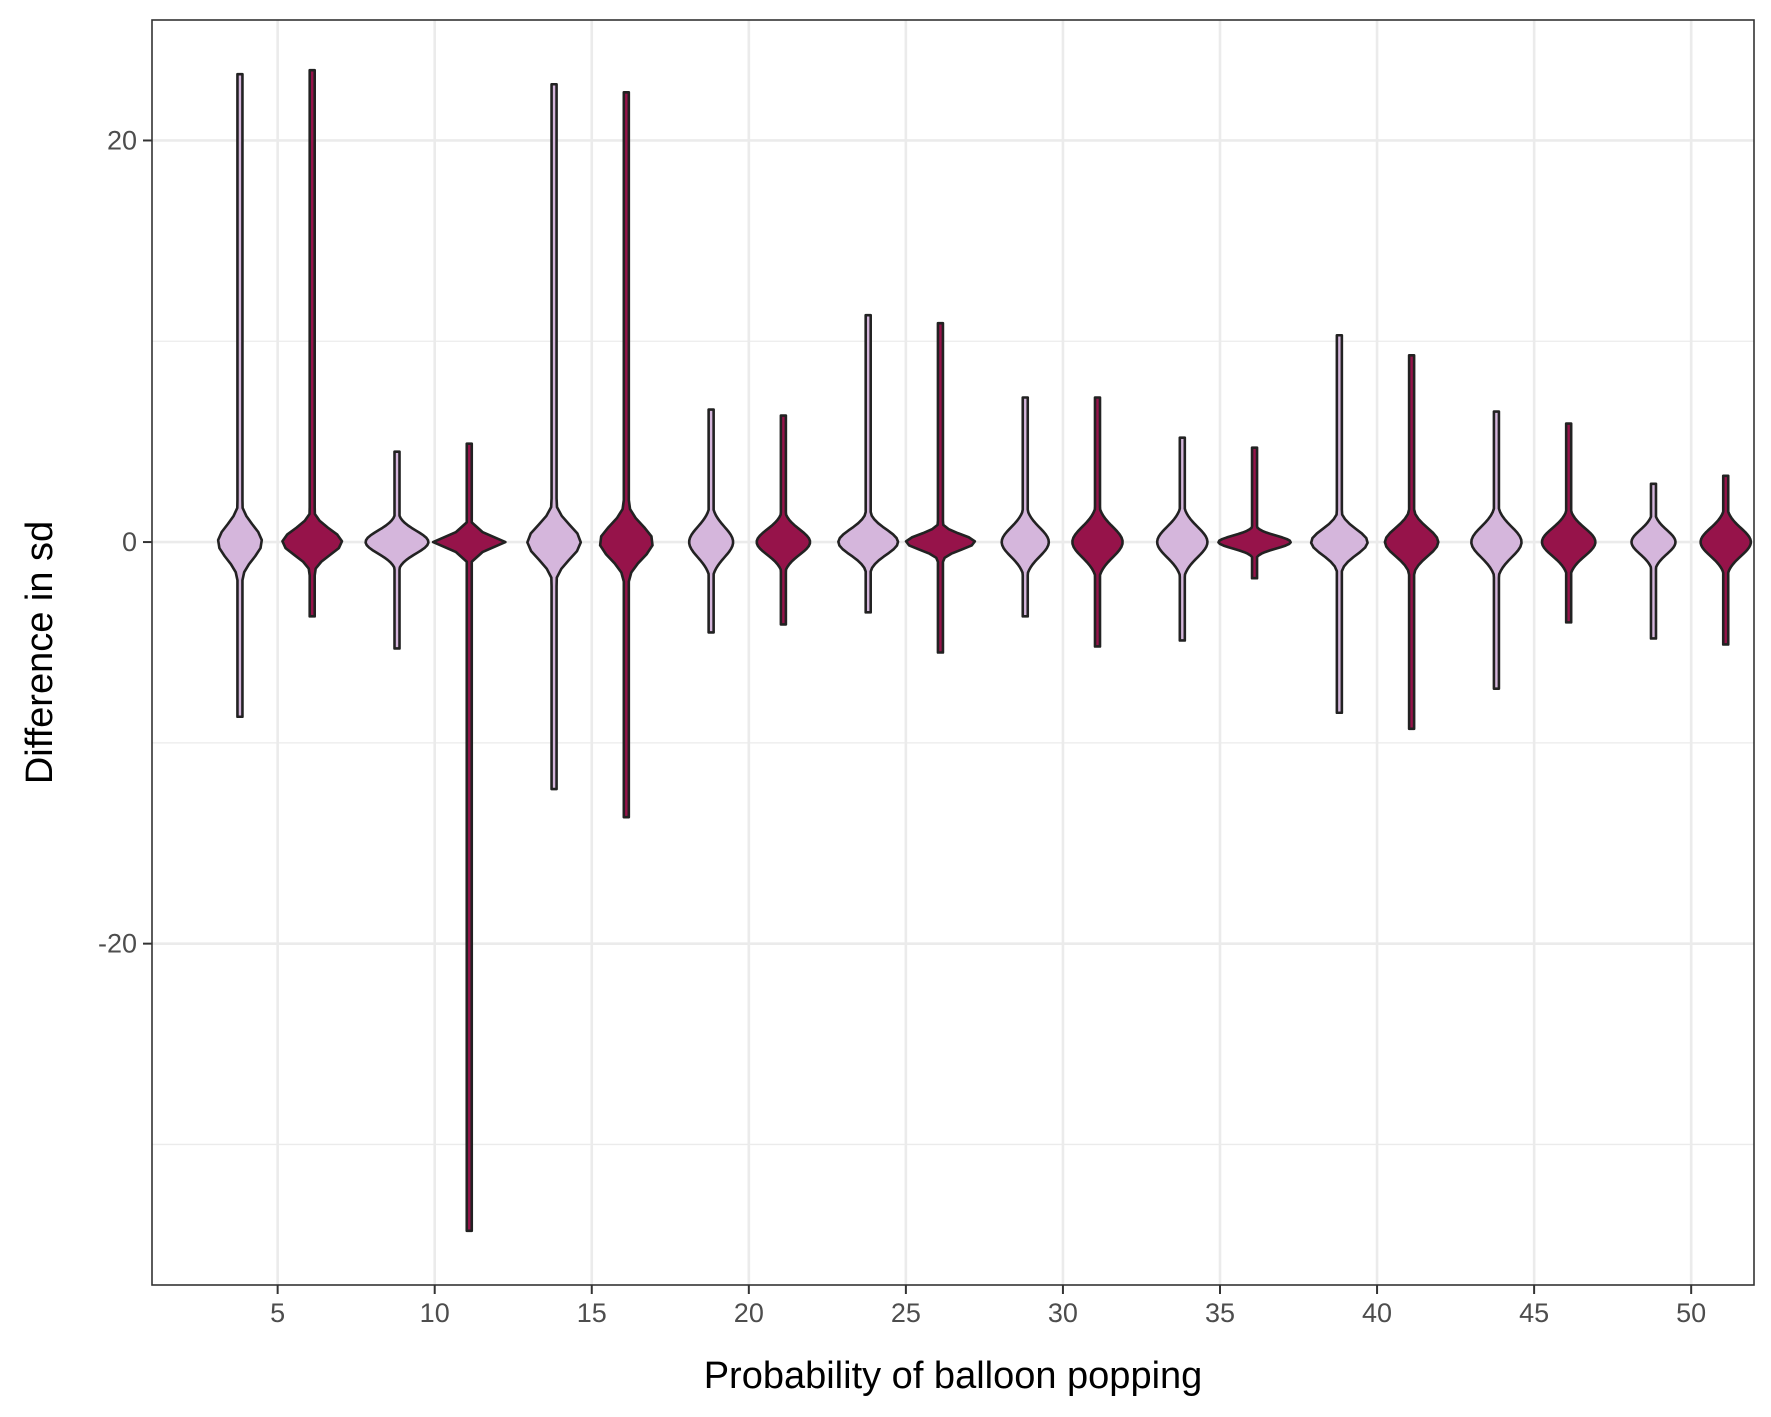  I want to click on x-tick-label: 15, so click(592, 1313).